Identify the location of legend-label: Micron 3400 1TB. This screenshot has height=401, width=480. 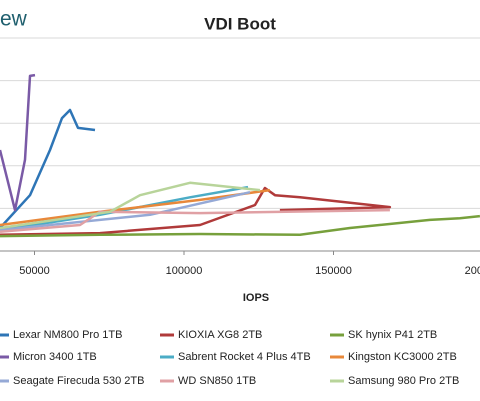
(55, 357).